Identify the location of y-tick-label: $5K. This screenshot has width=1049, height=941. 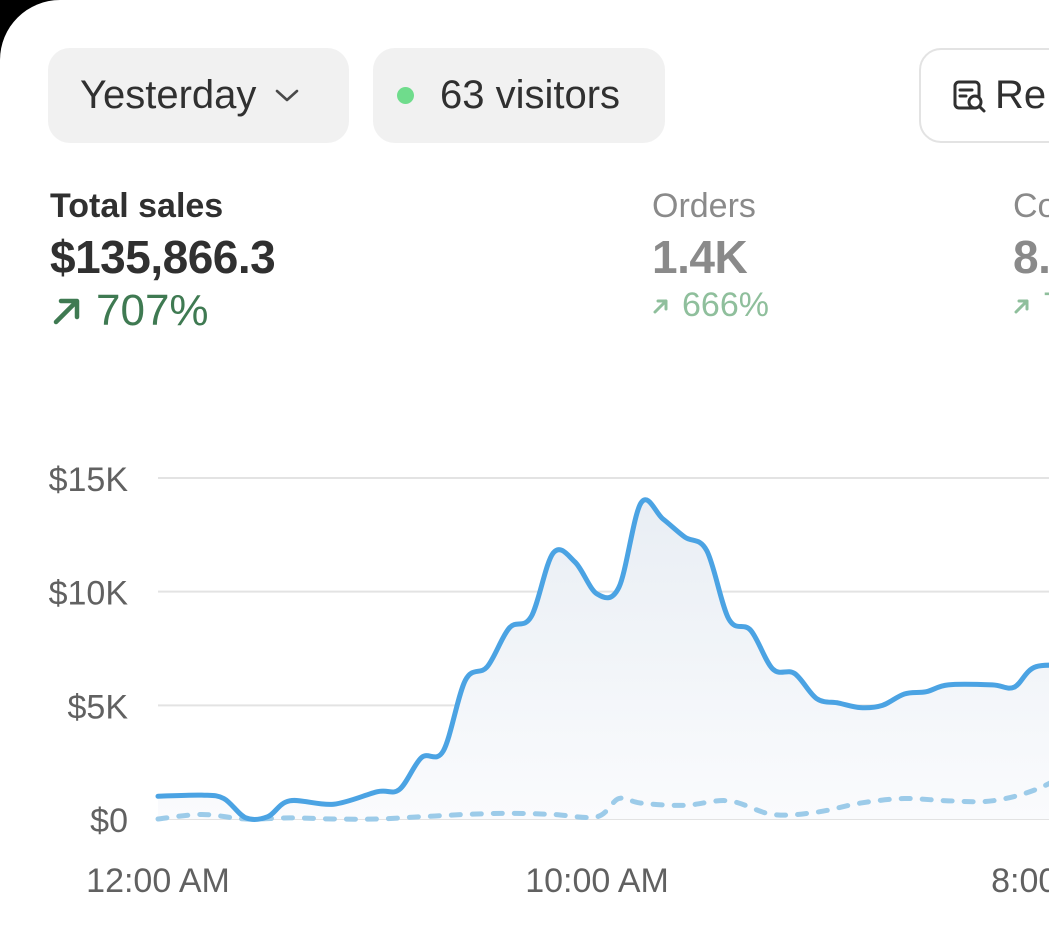
(98, 707).